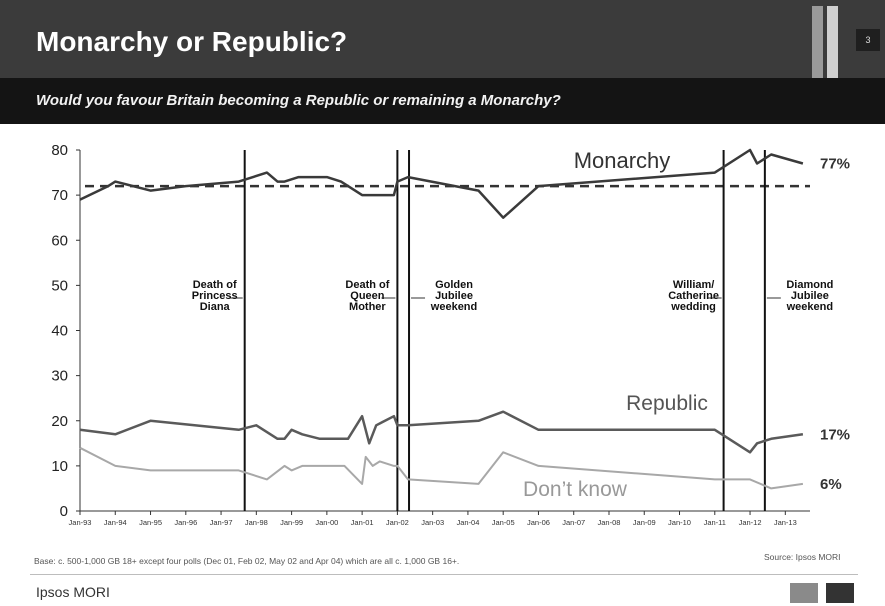 Image resolution: width=885 pixels, height=606 pixels. What do you see at coordinates (59, 150) in the screenshot?
I see `y-tick-label: 80` at bounding box center [59, 150].